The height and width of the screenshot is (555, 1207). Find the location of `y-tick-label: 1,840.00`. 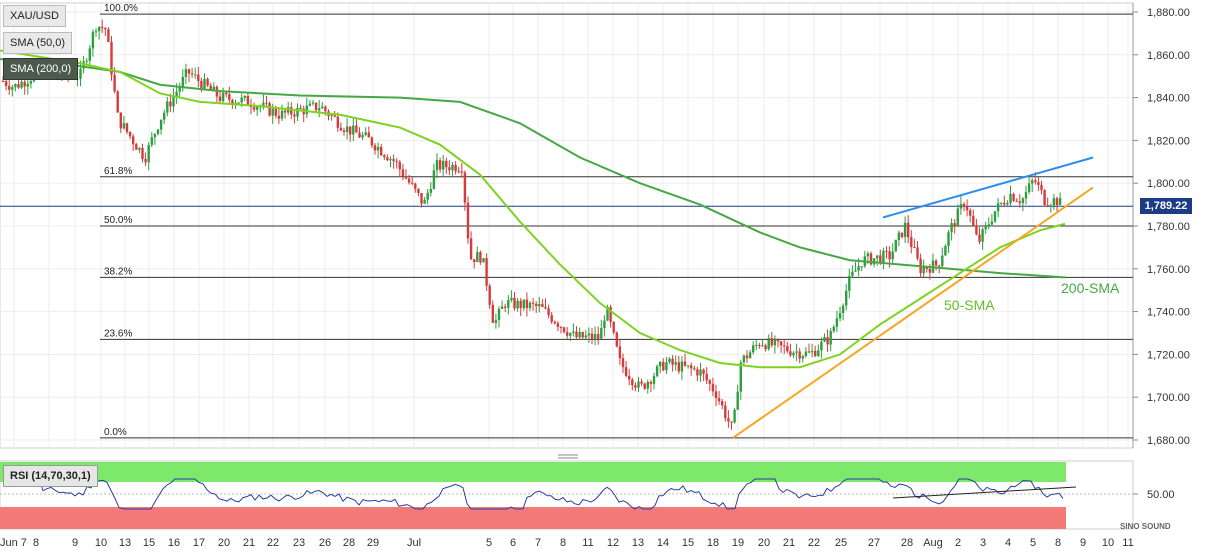

y-tick-label: 1,840.00 is located at coordinates (1168, 99).